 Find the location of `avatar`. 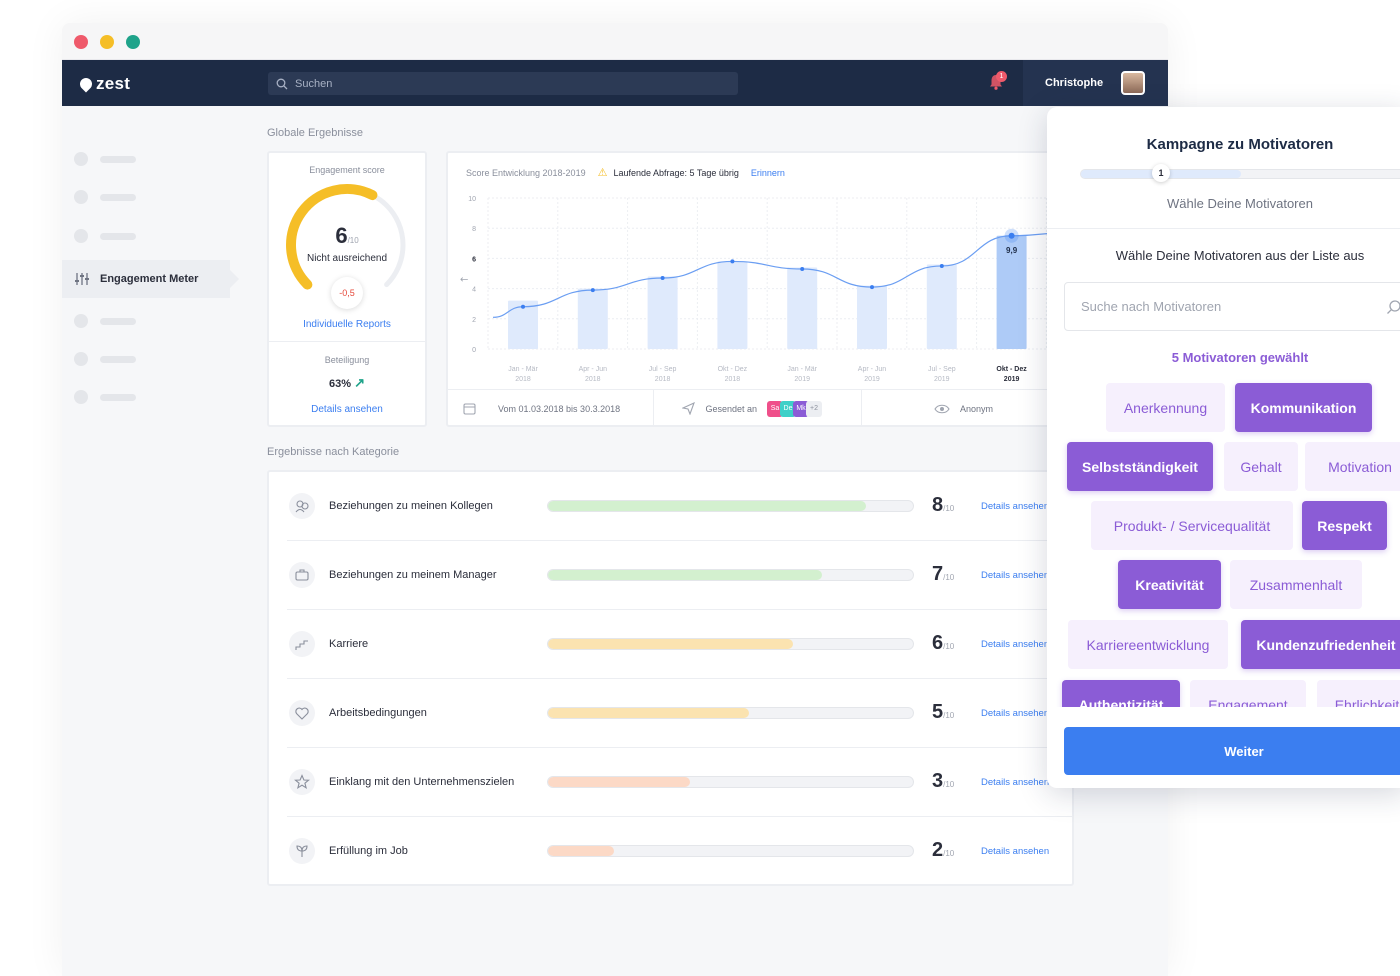

avatar is located at coordinates (1133, 83).